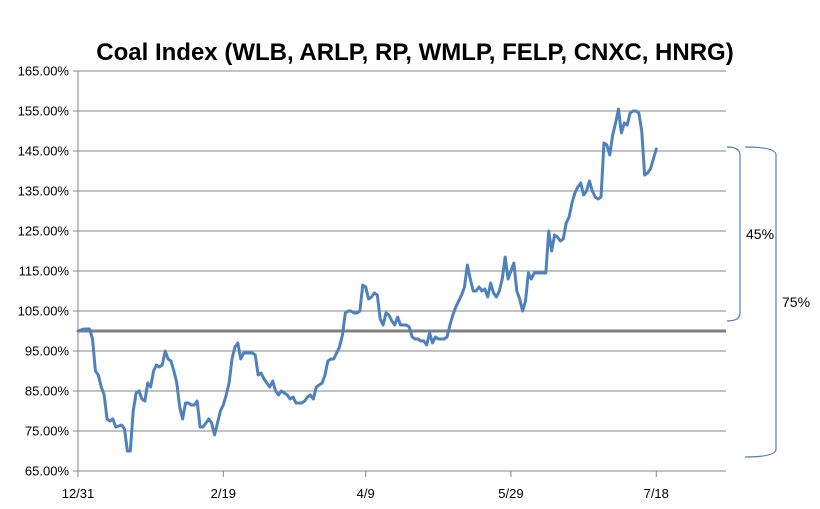  I want to click on y-tick-label: 65.00%, so click(47, 471).